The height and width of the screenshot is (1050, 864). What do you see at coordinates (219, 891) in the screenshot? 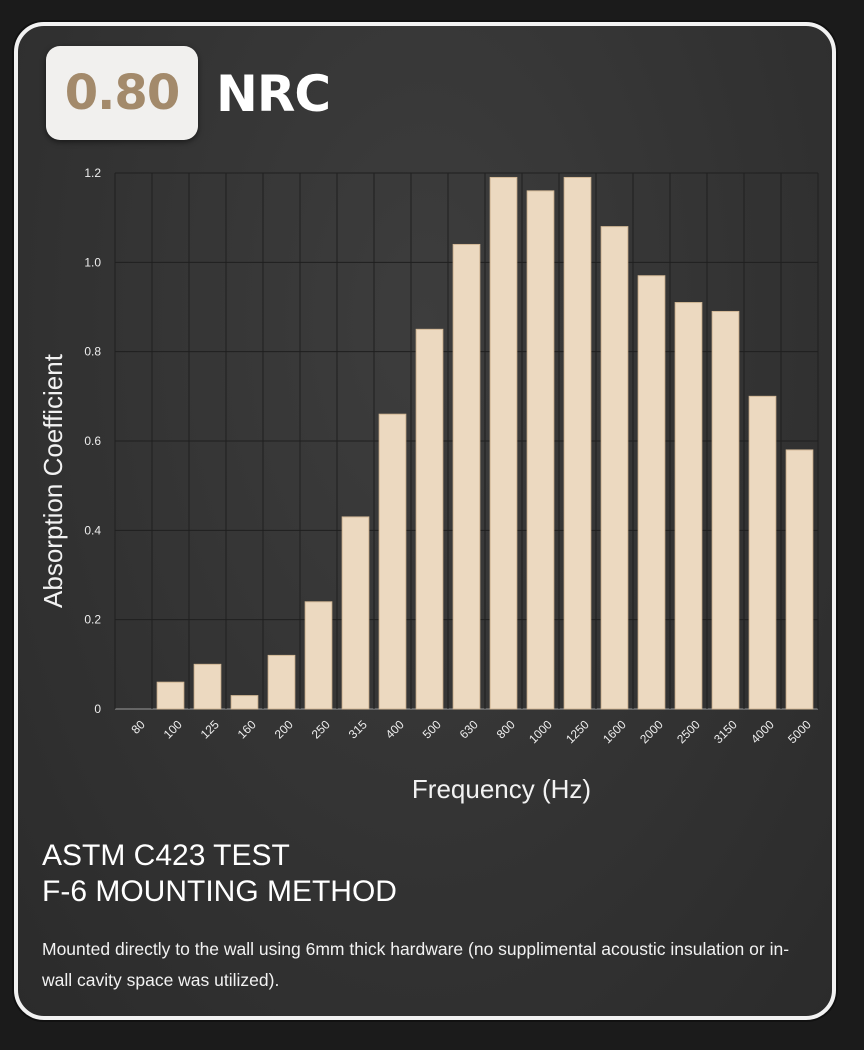
I see `test-title-line-2: F-6 MOUNTING METHOD` at bounding box center [219, 891].